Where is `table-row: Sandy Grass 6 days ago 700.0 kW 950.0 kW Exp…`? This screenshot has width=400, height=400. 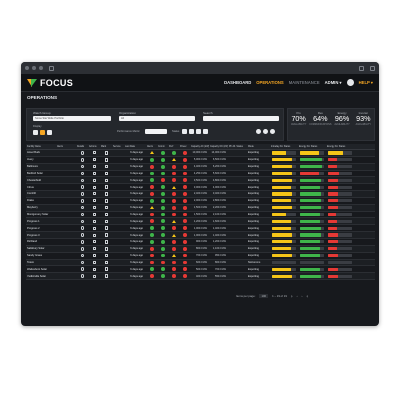 table-row: Sandy Grass 6 days ago 700.0 kW 950.0 kW Exp… is located at coordinates (200, 256).